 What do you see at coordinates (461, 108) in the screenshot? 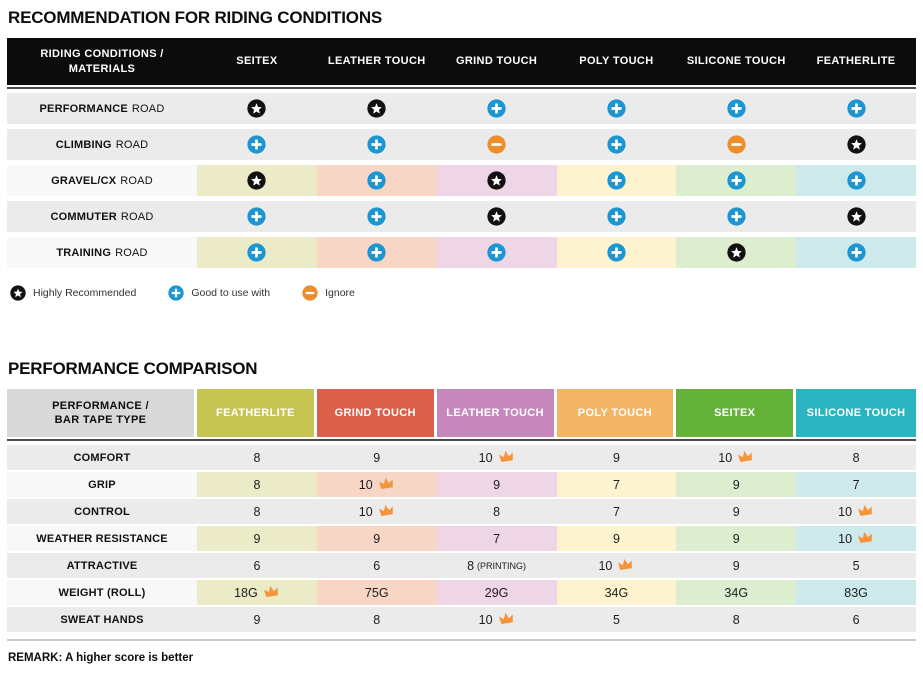
I see `table-row: PERFORMANCE ROAD` at bounding box center [461, 108].